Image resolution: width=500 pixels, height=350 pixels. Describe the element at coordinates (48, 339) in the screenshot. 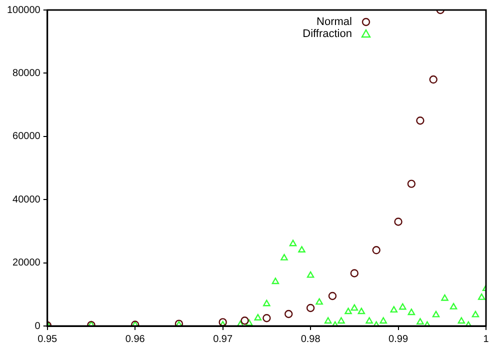

I see `x-tick-label: 0.95` at that location.